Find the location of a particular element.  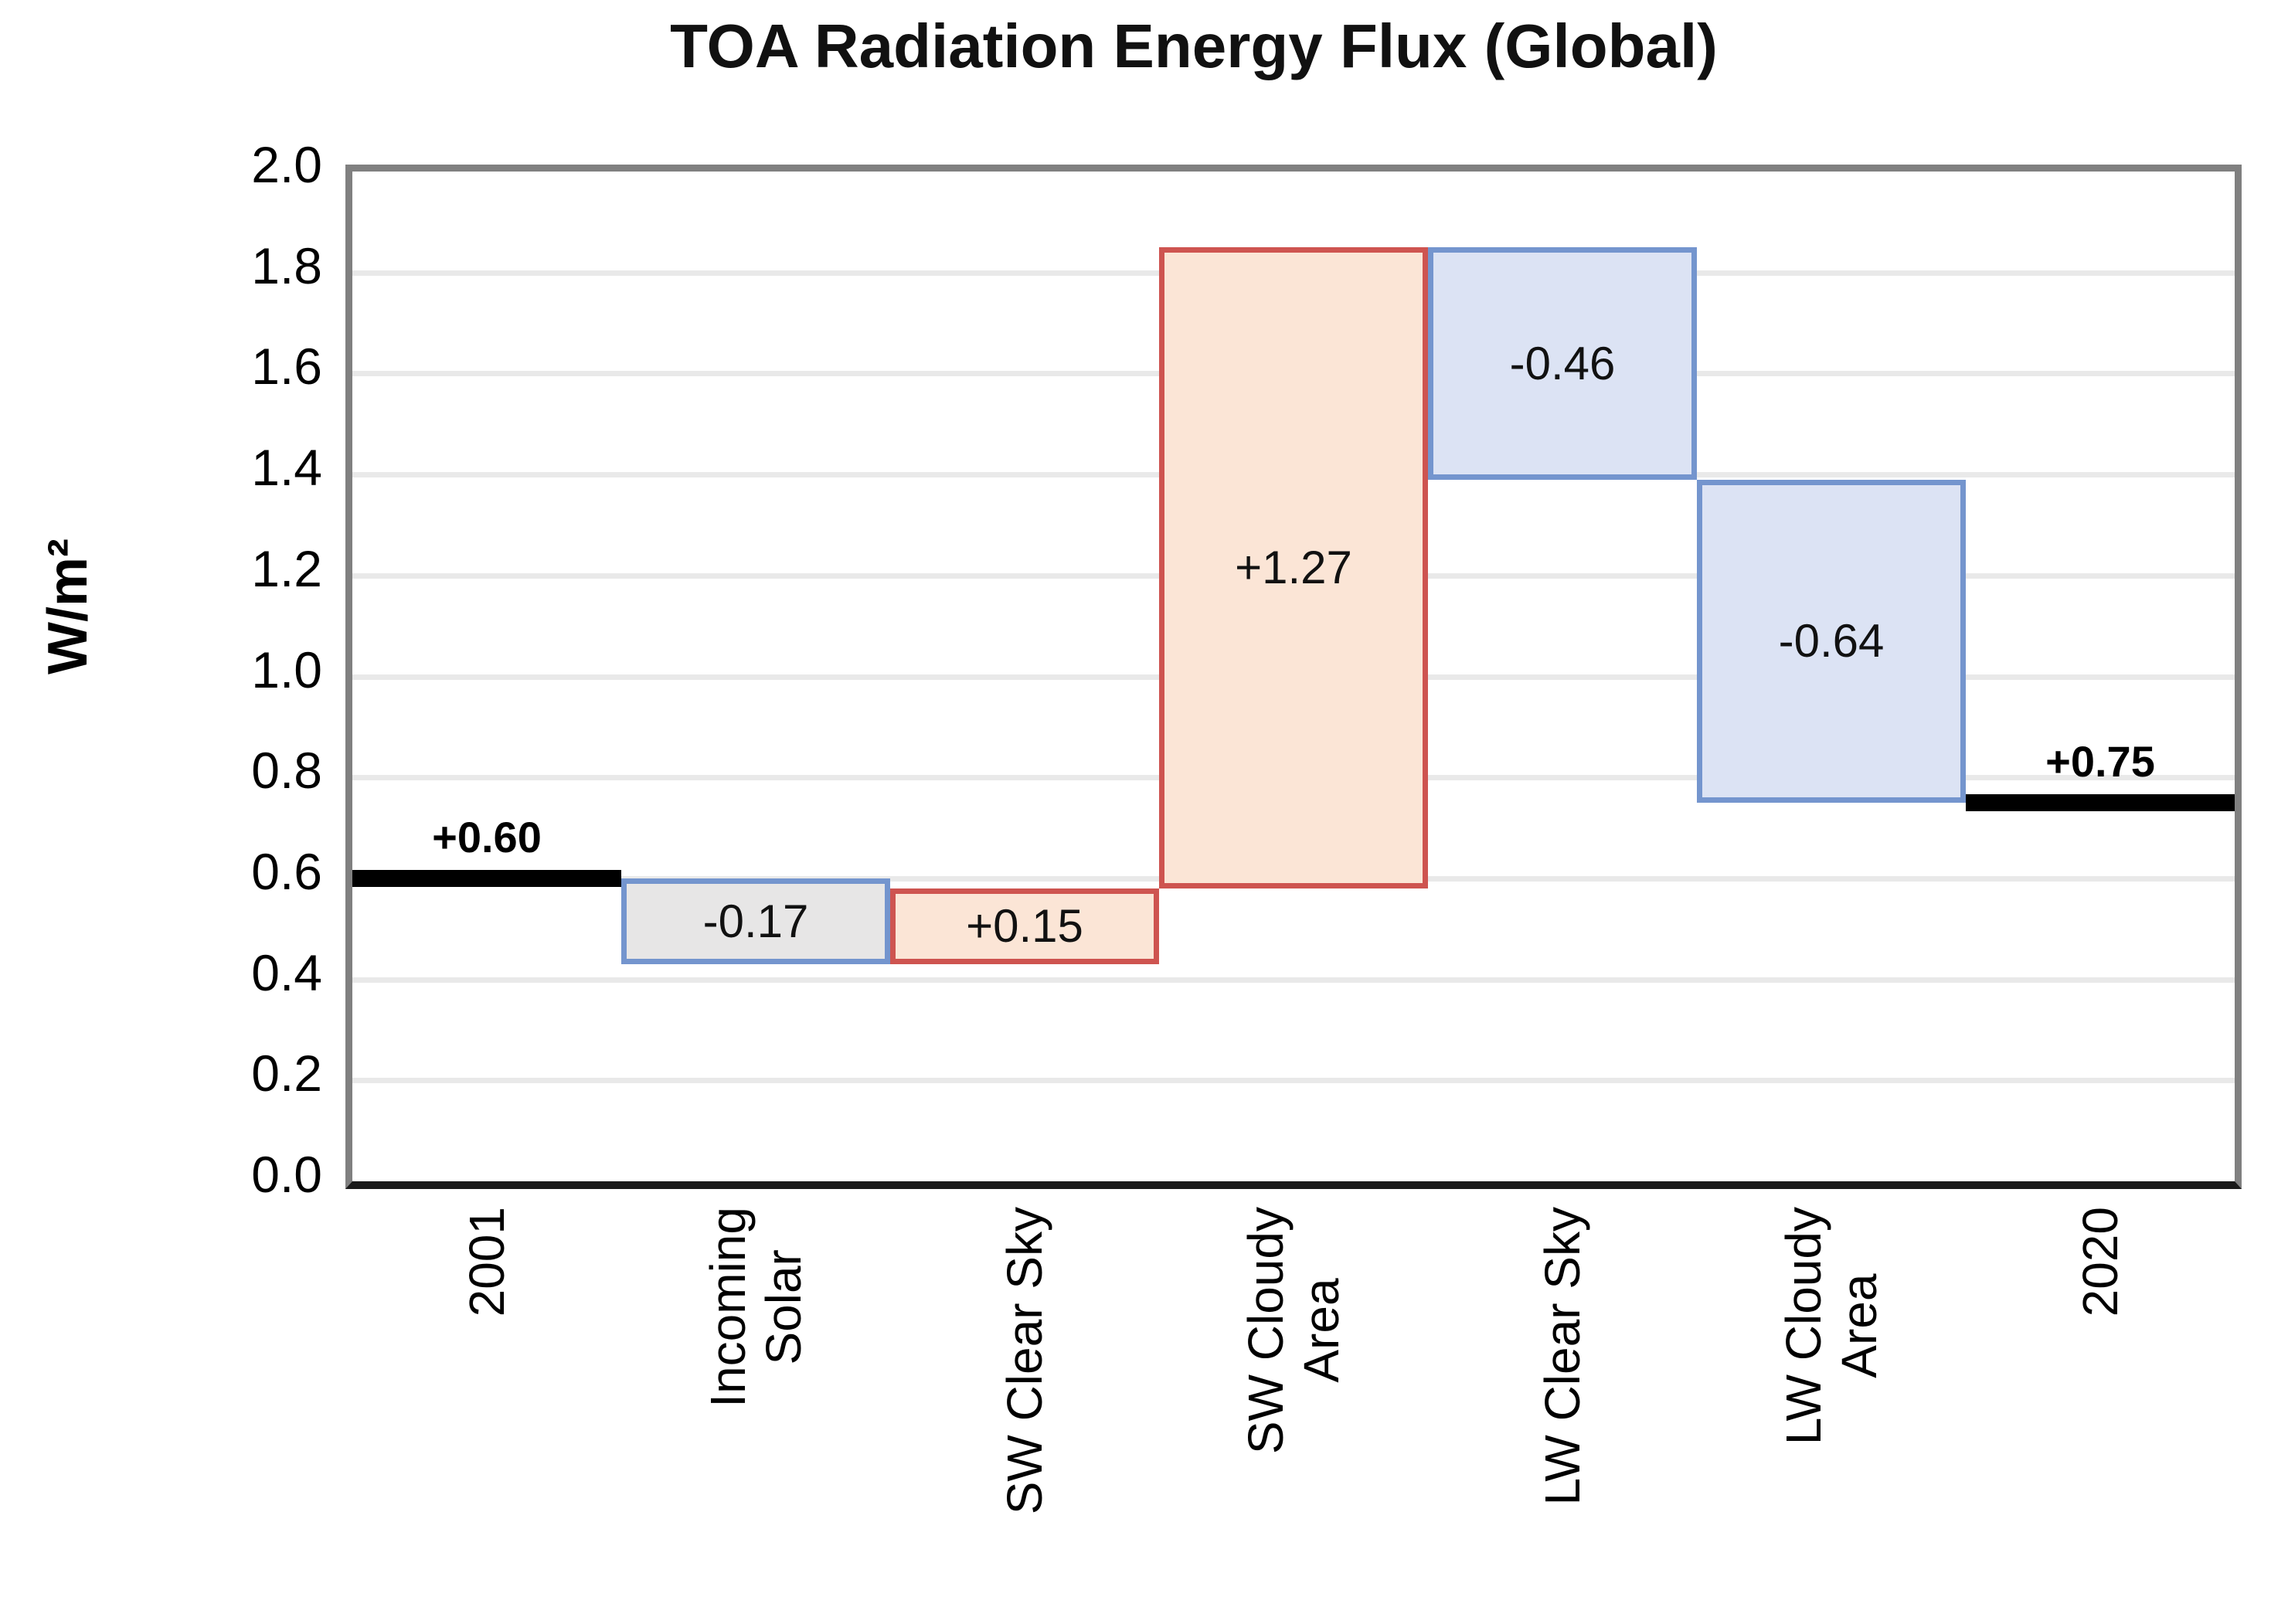

y-tick-label: 1.8 is located at coordinates (286, 265).